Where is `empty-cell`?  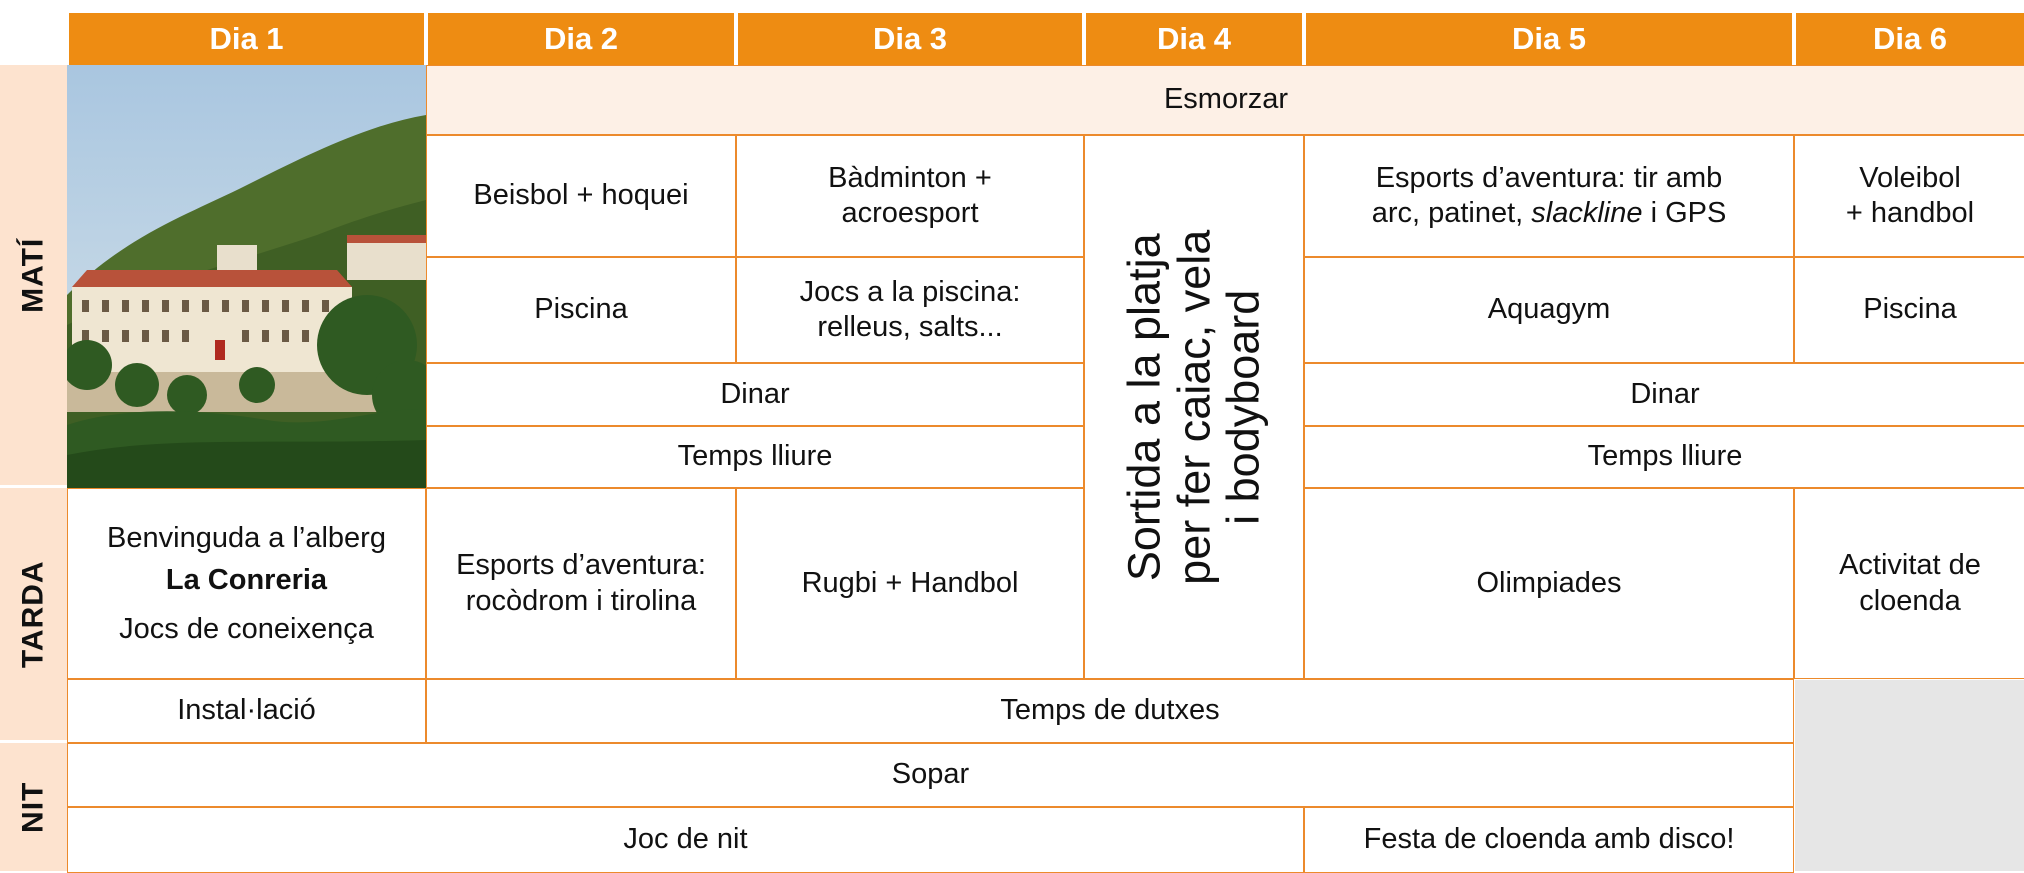 empty-cell is located at coordinates (1909, 775).